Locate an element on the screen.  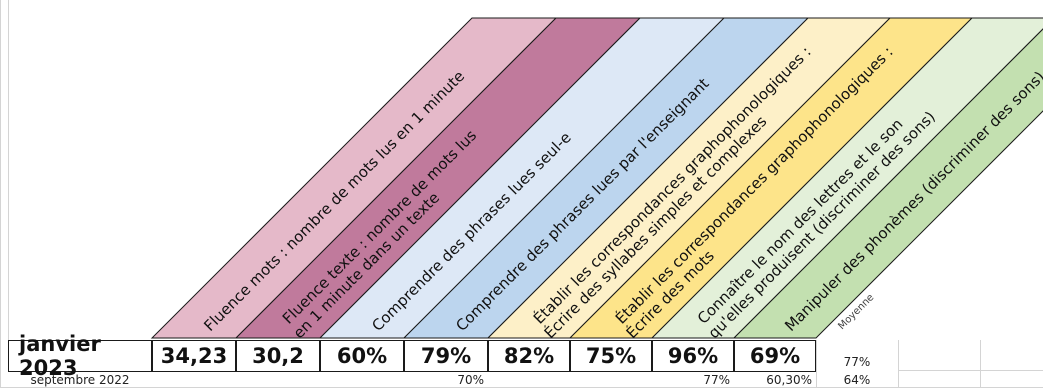
value-main-c4: 79% is located at coordinates (446, 356).